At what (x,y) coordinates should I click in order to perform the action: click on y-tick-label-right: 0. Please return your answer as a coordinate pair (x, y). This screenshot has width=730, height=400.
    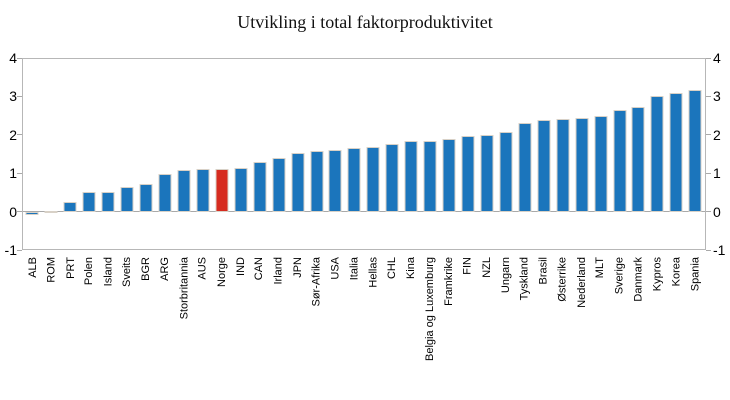
    Looking at the image, I should click on (717, 211).